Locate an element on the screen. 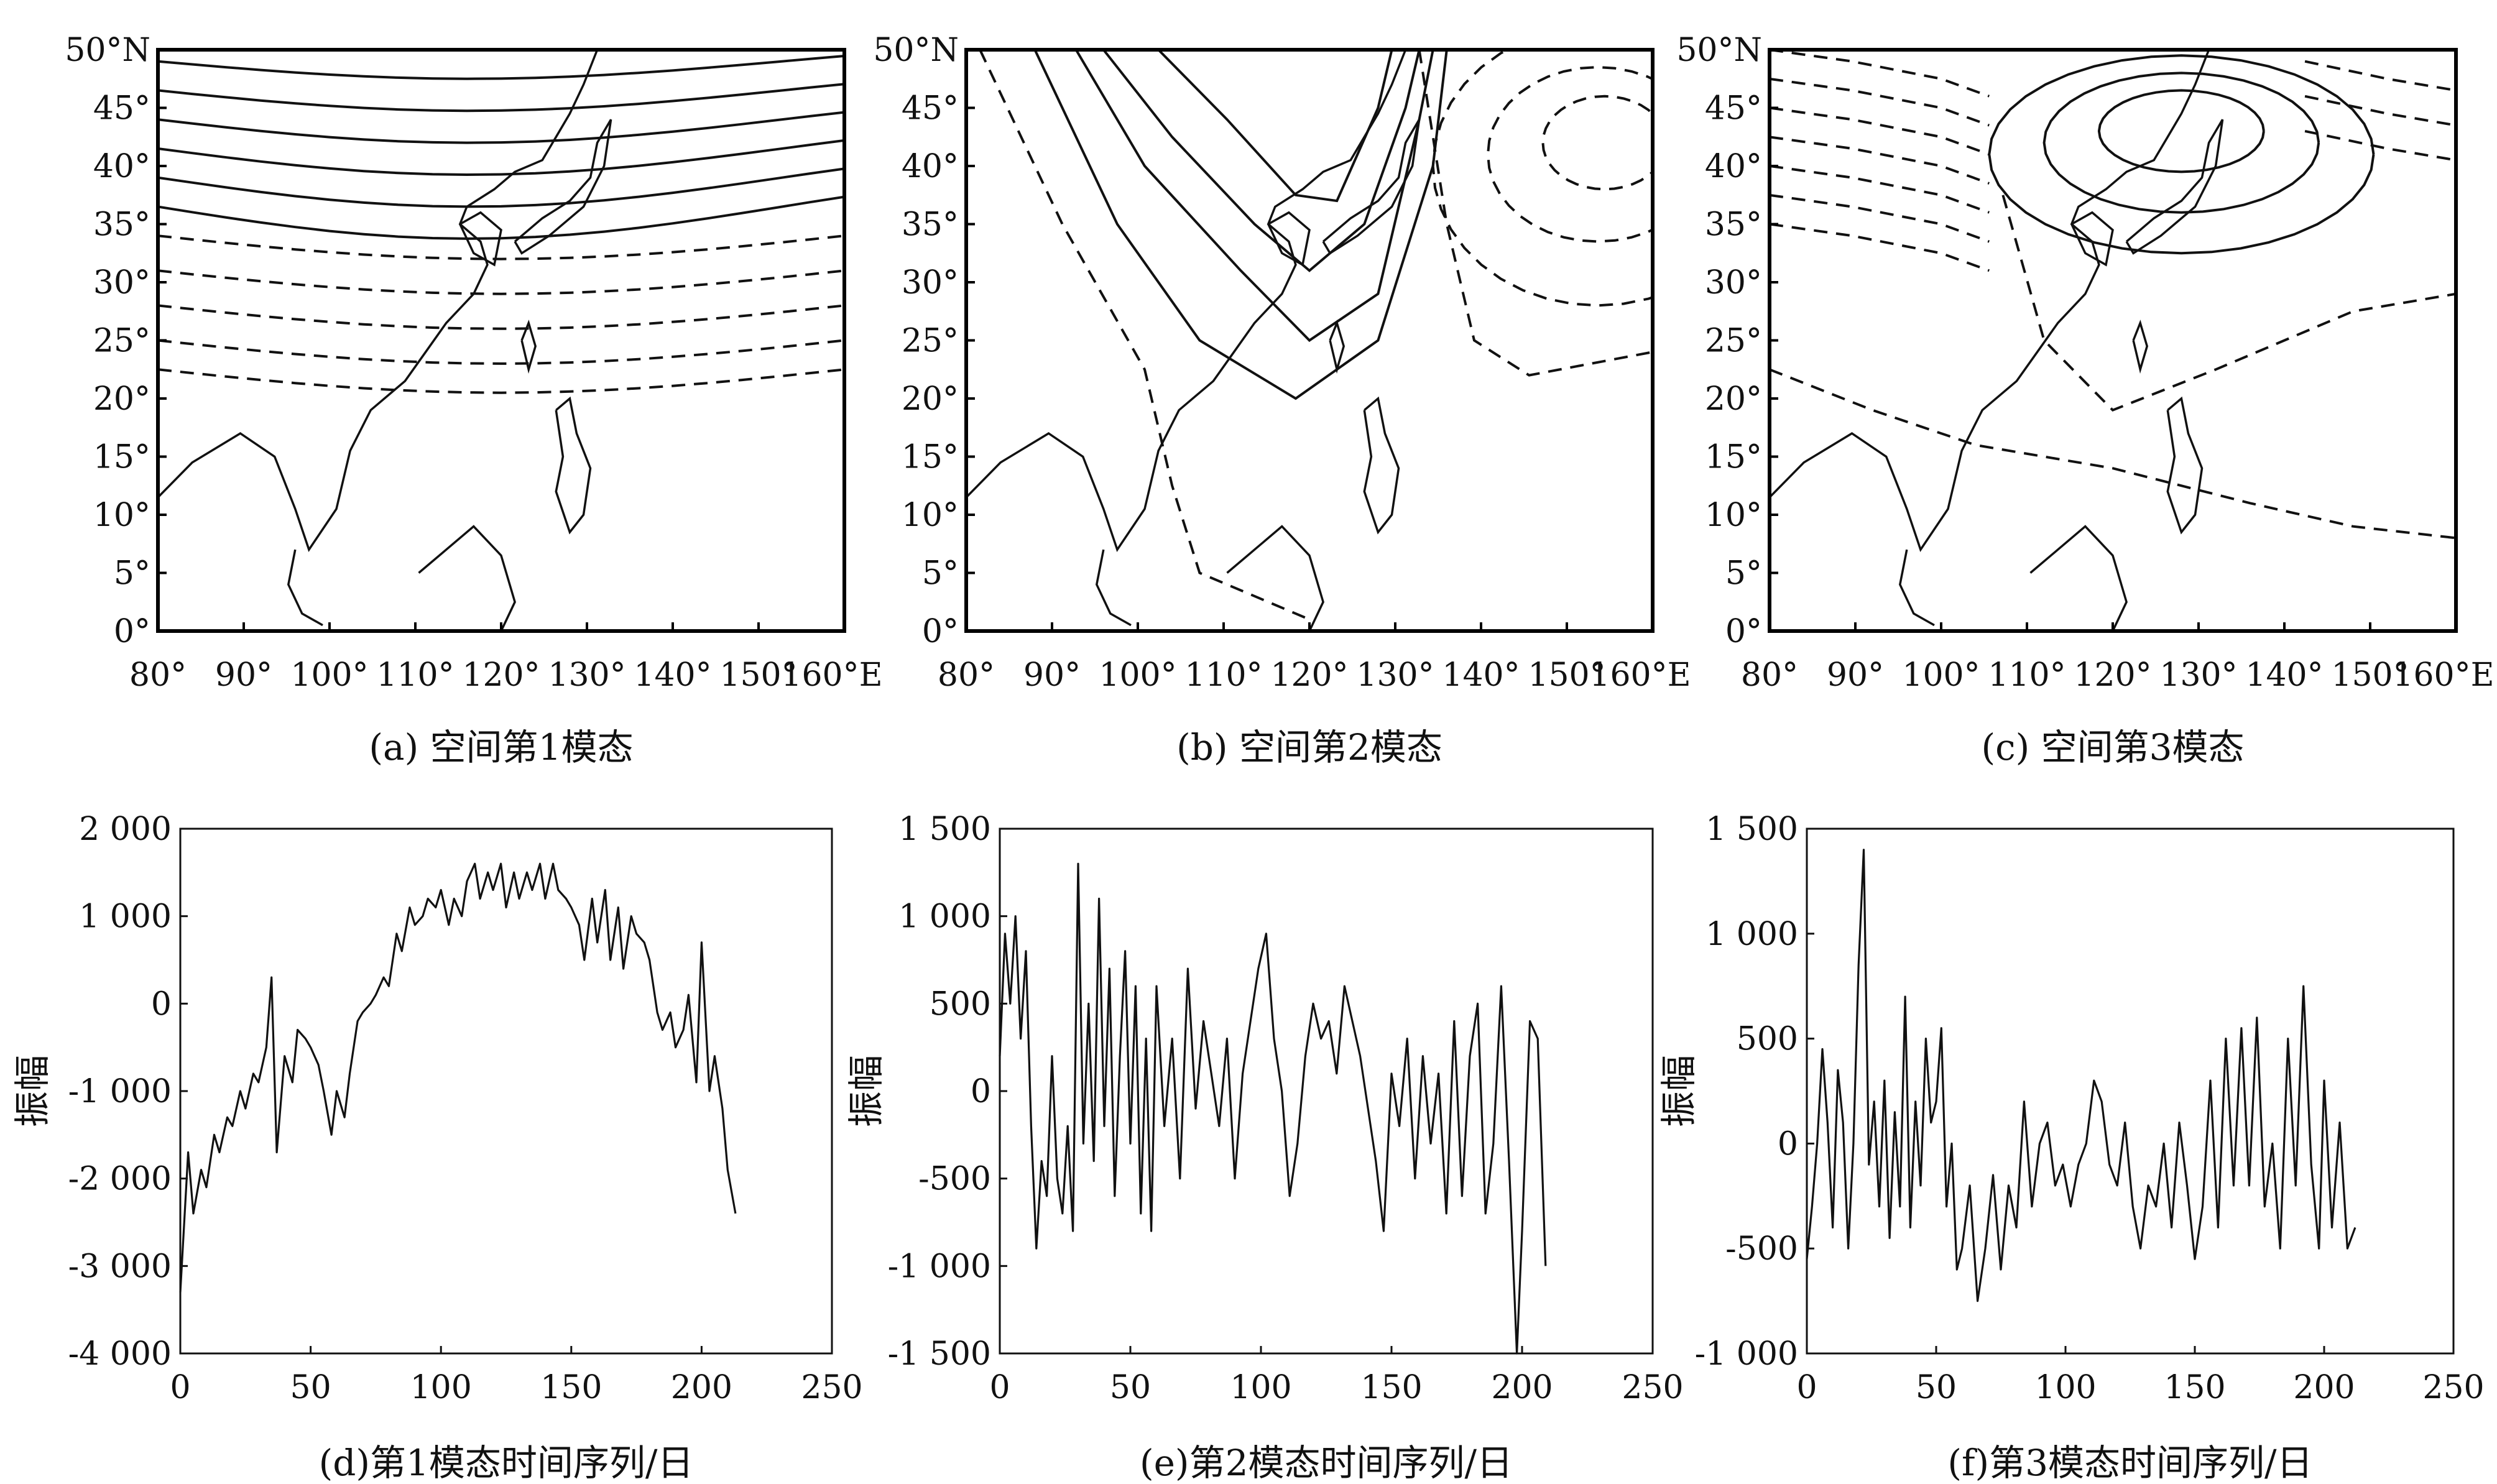 This screenshot has width=2497, height=1484. panel-caption: (e)第2模态时间序列/日 is located at coordinates (1326, 1463).